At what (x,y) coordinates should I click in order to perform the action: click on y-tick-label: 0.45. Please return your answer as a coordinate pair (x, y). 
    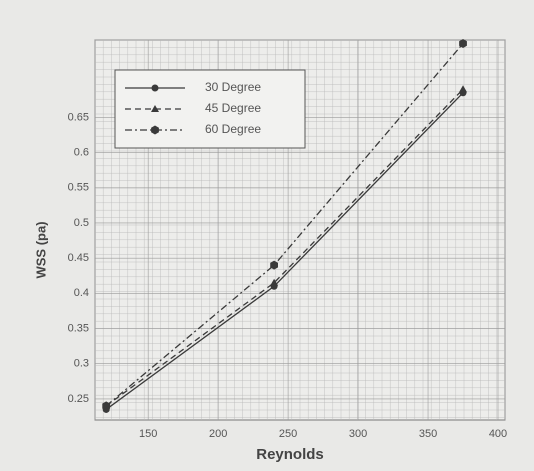
    Looking at the image, I should click on (78, 258).